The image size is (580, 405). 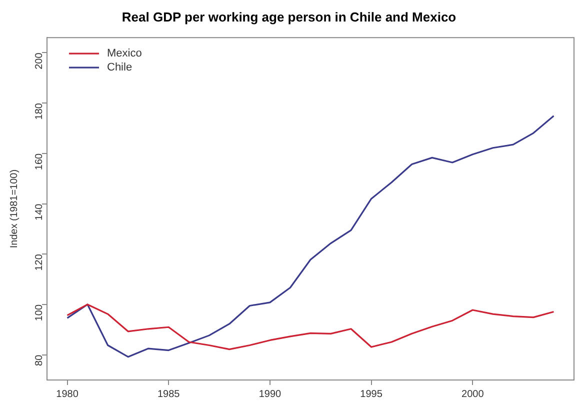 What do you see at coordinates (39, 111) in the screenshot?
I see `y-tick-label: 180` at bounding box center [39, 111].